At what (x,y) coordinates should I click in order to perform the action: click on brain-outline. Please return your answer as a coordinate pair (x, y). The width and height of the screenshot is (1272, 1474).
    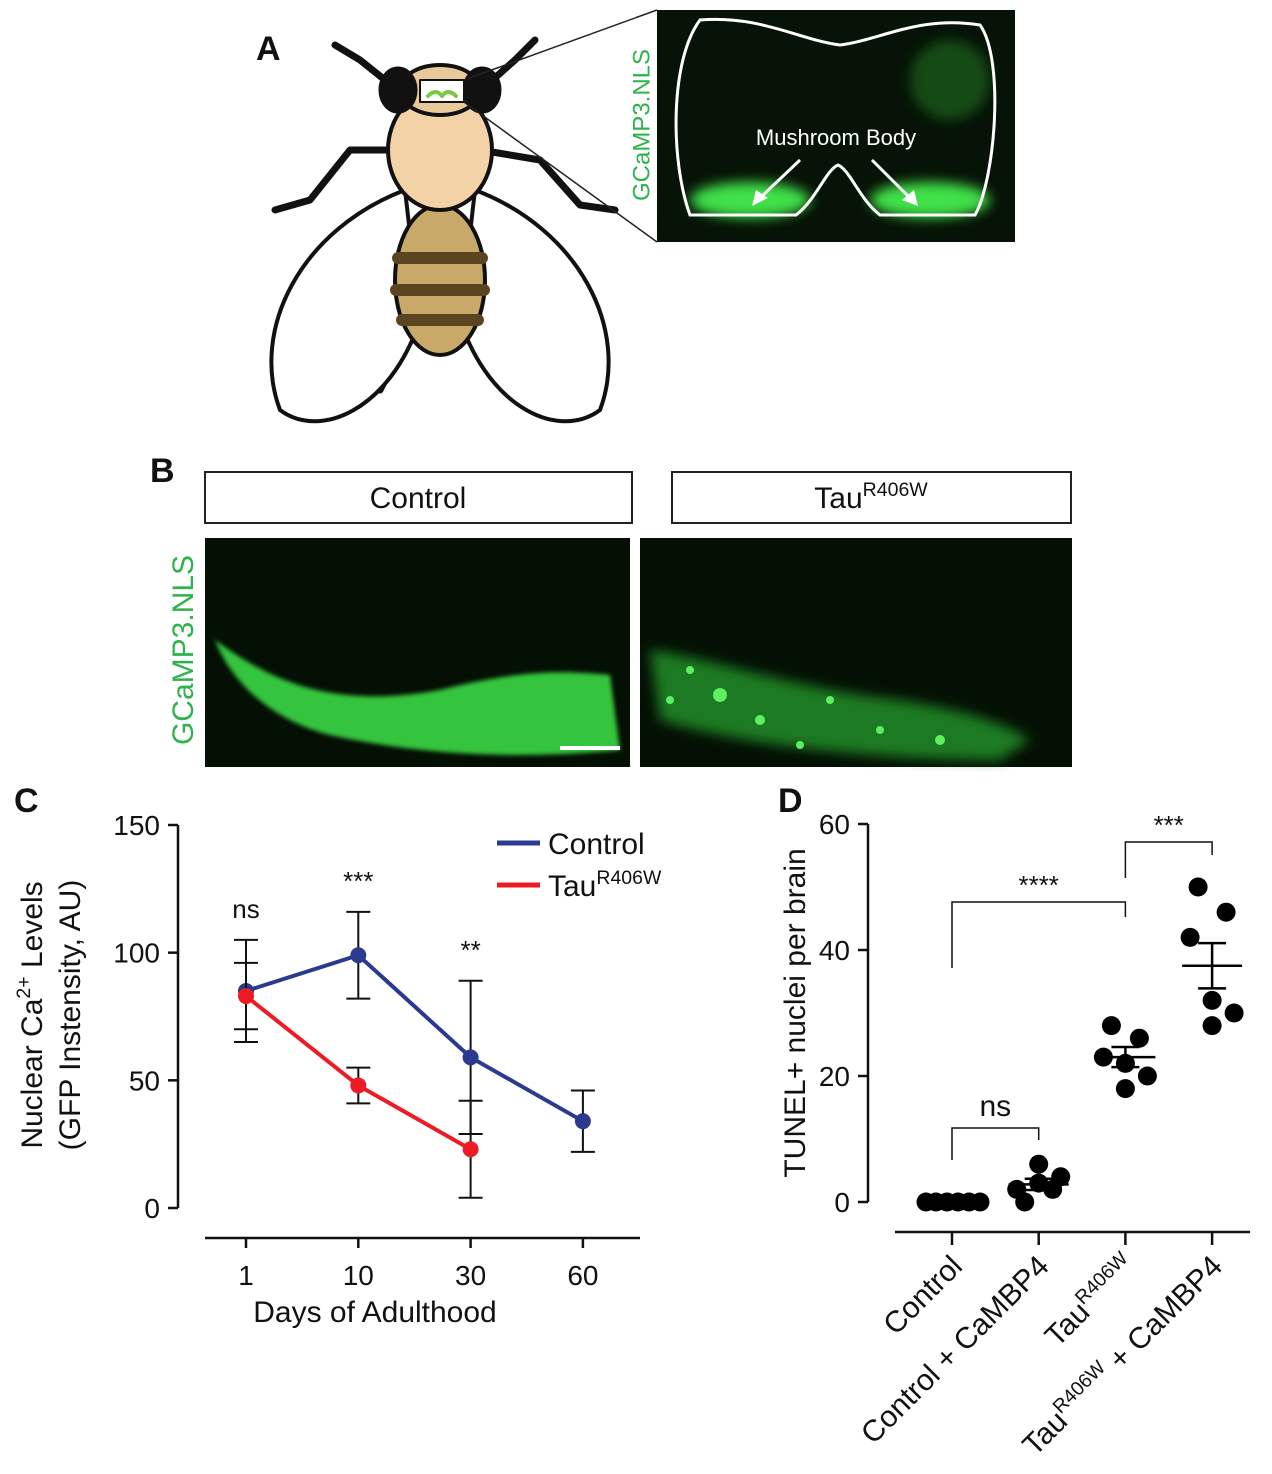
    Looking at the image, I should click on (835, 117).